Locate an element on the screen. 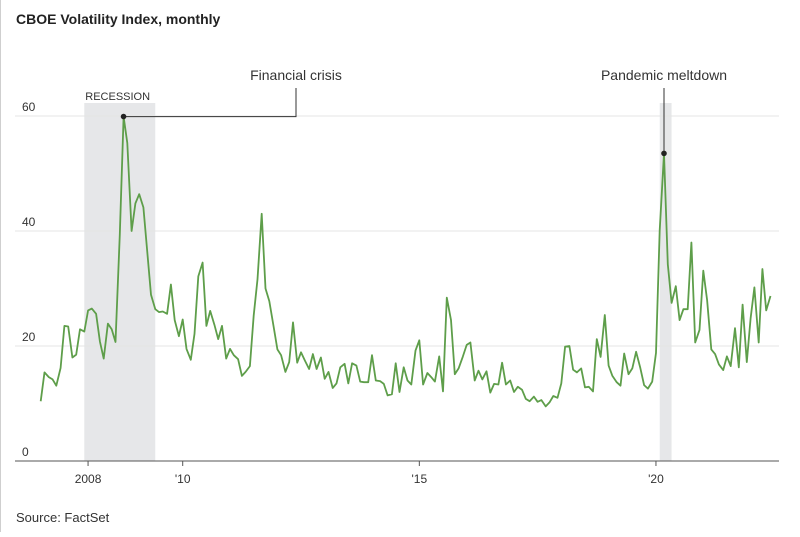 The width and height of the screenshot is (800, 537). y-tick-label: 0 is located at coordinates (25, 452).